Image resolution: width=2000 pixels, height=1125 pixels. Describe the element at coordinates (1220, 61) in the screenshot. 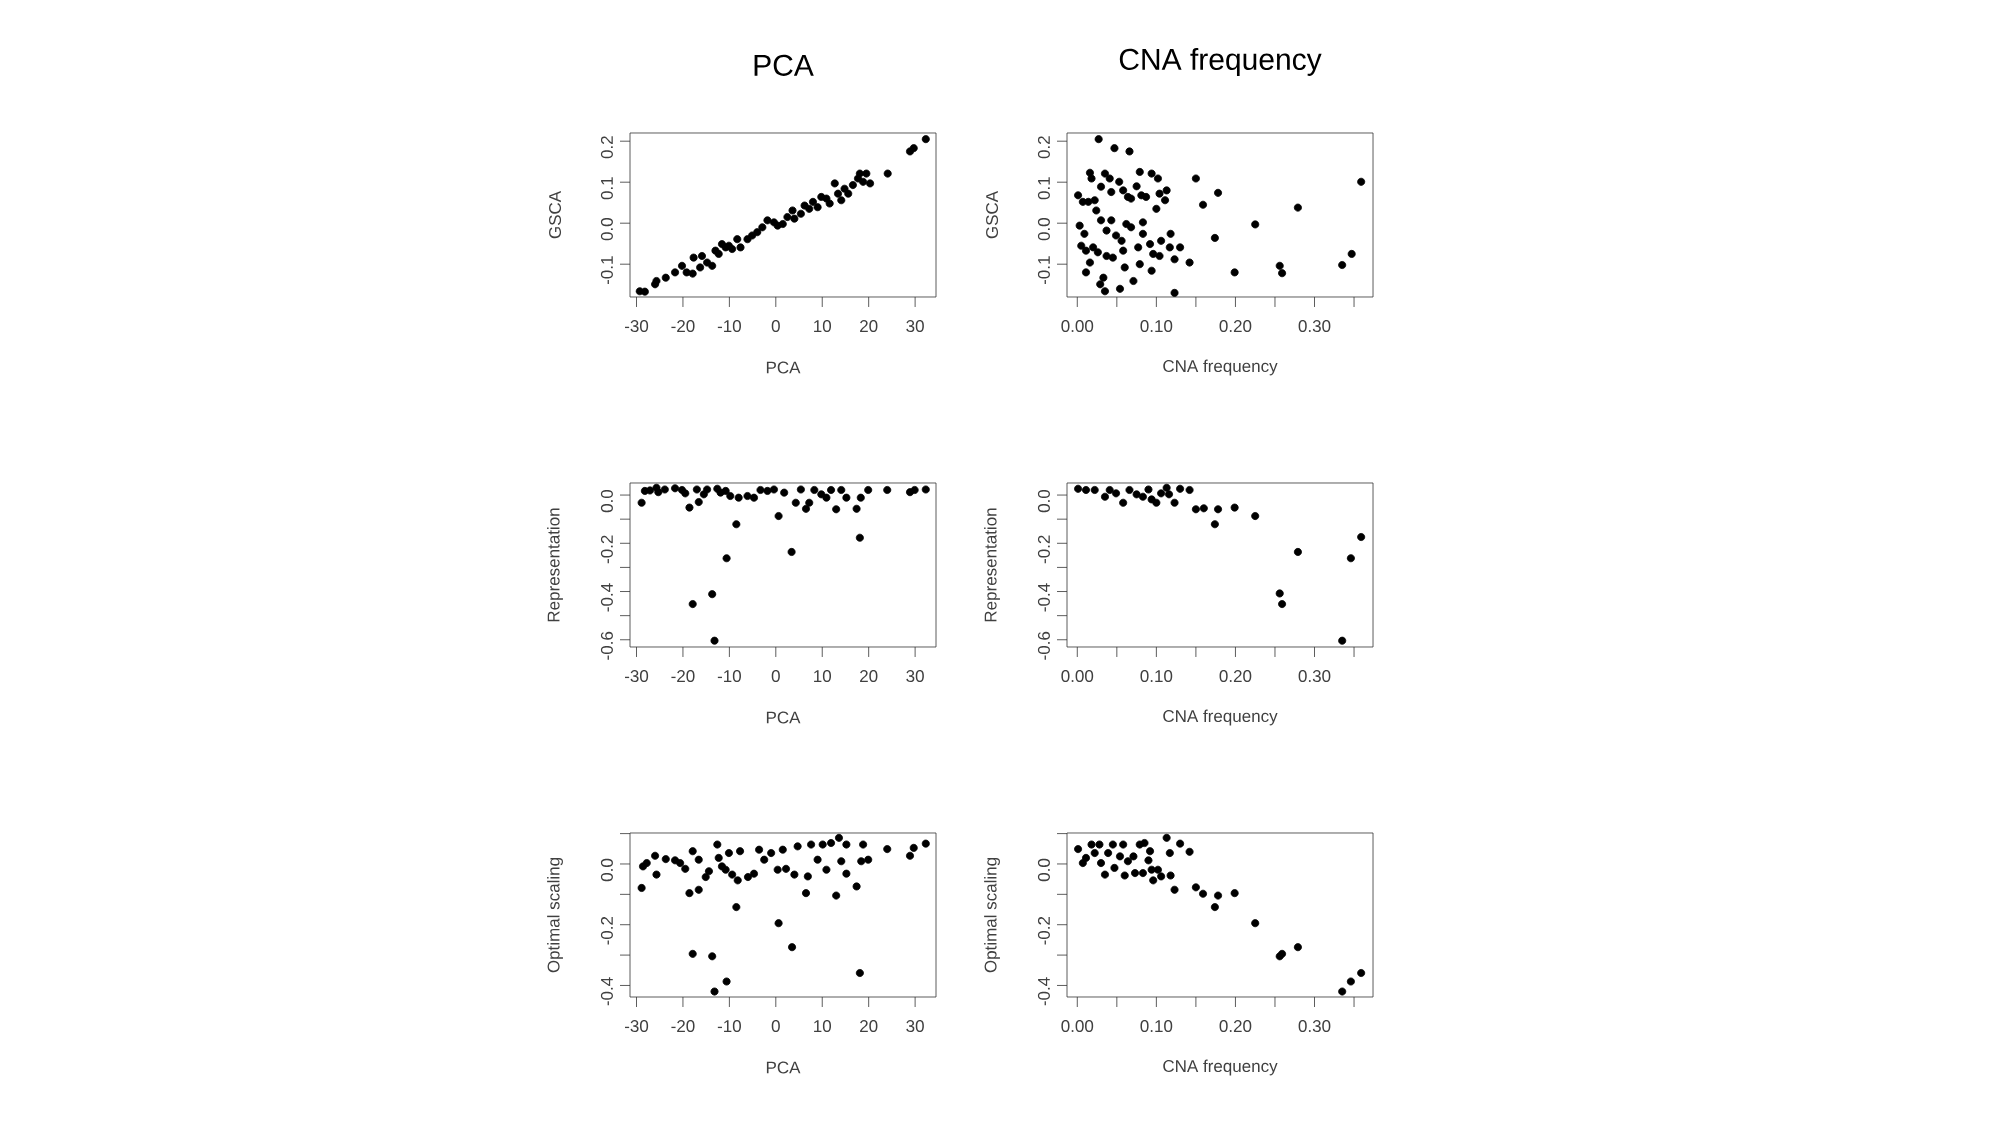

I see `chart-title: CNA frequency` at that location.